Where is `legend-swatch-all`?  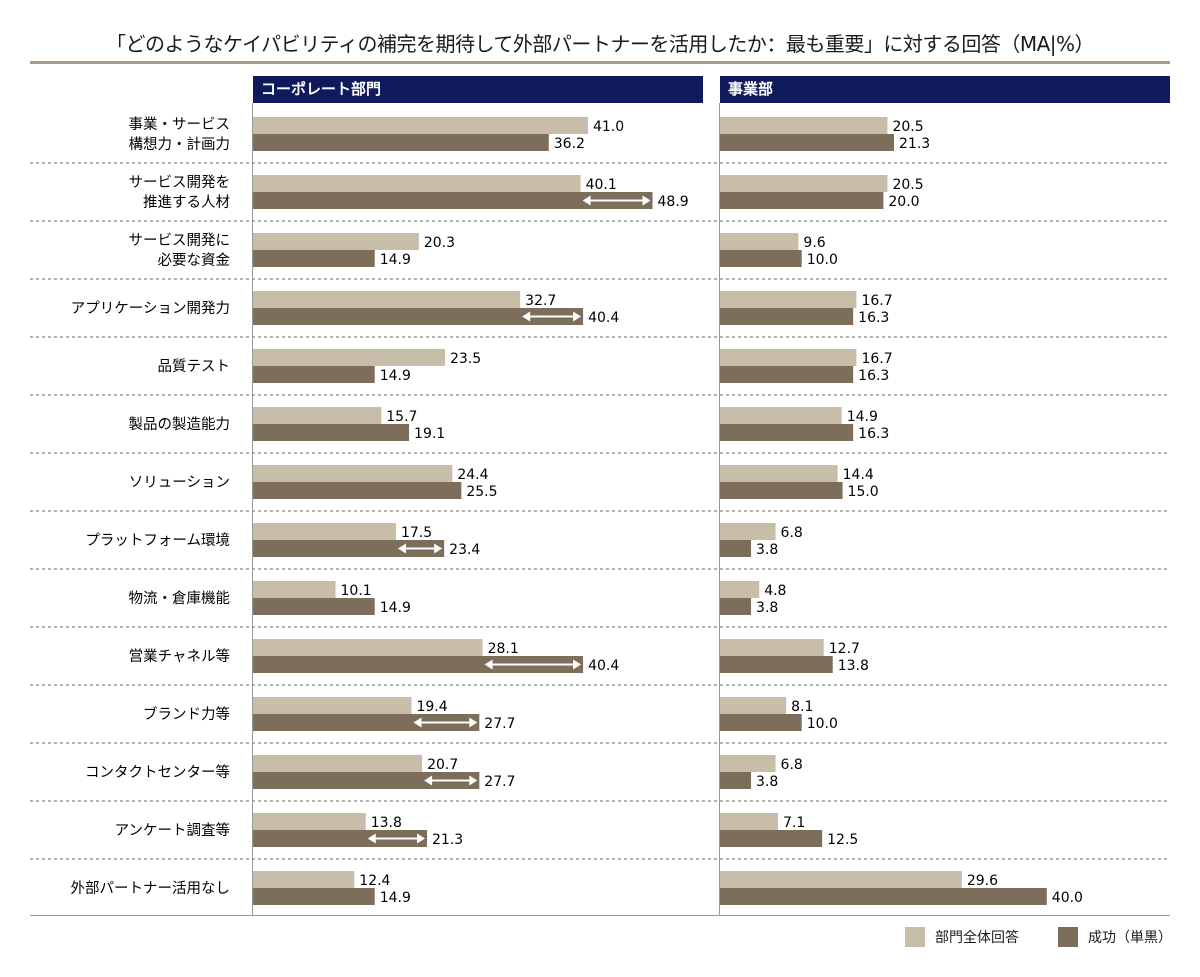 legend-swatch-all is located at coordinates (915, 937).